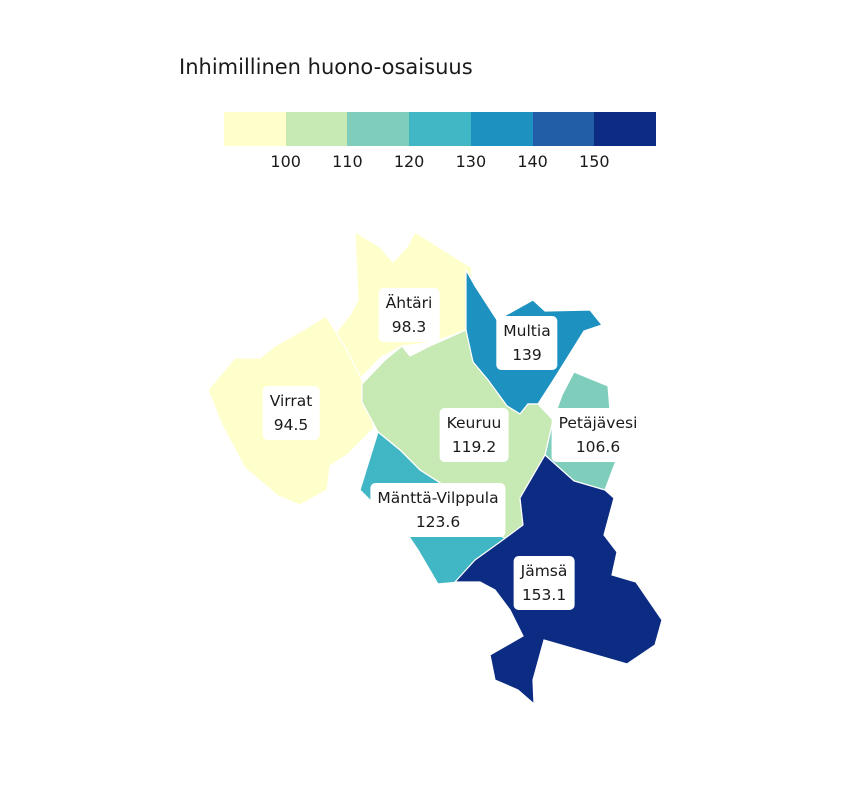  What do you see at coordinates (598, 423) in the screenshot?
I see `region-name: Petäjävesi` at bounding box center [598, 423].